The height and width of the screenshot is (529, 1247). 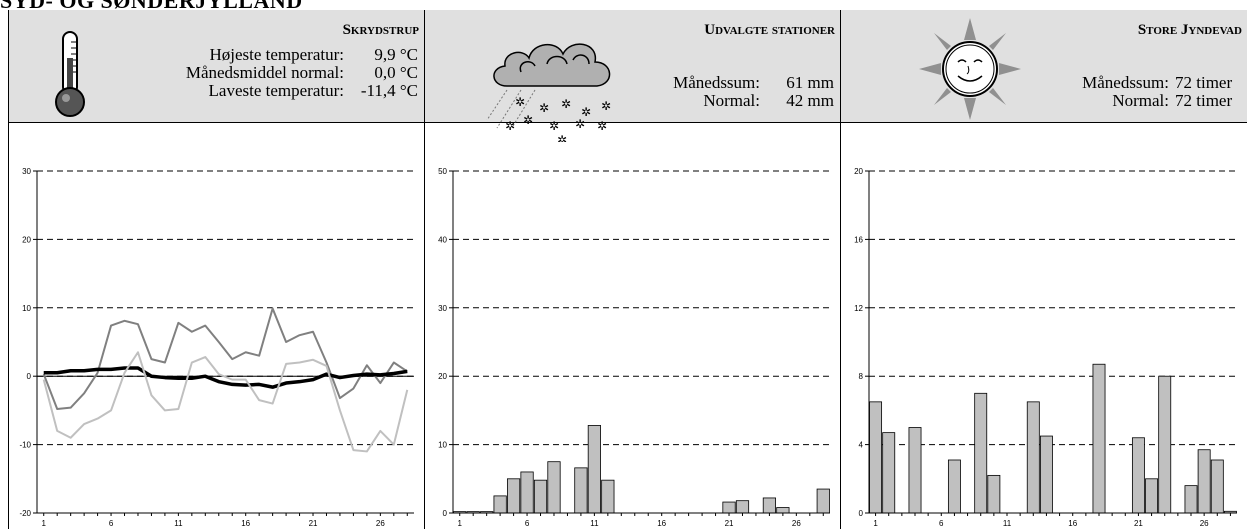 I want to click on stat-row-low-temp: Laveste temperatur: -11,4 °C, so click(x=313, y=91).